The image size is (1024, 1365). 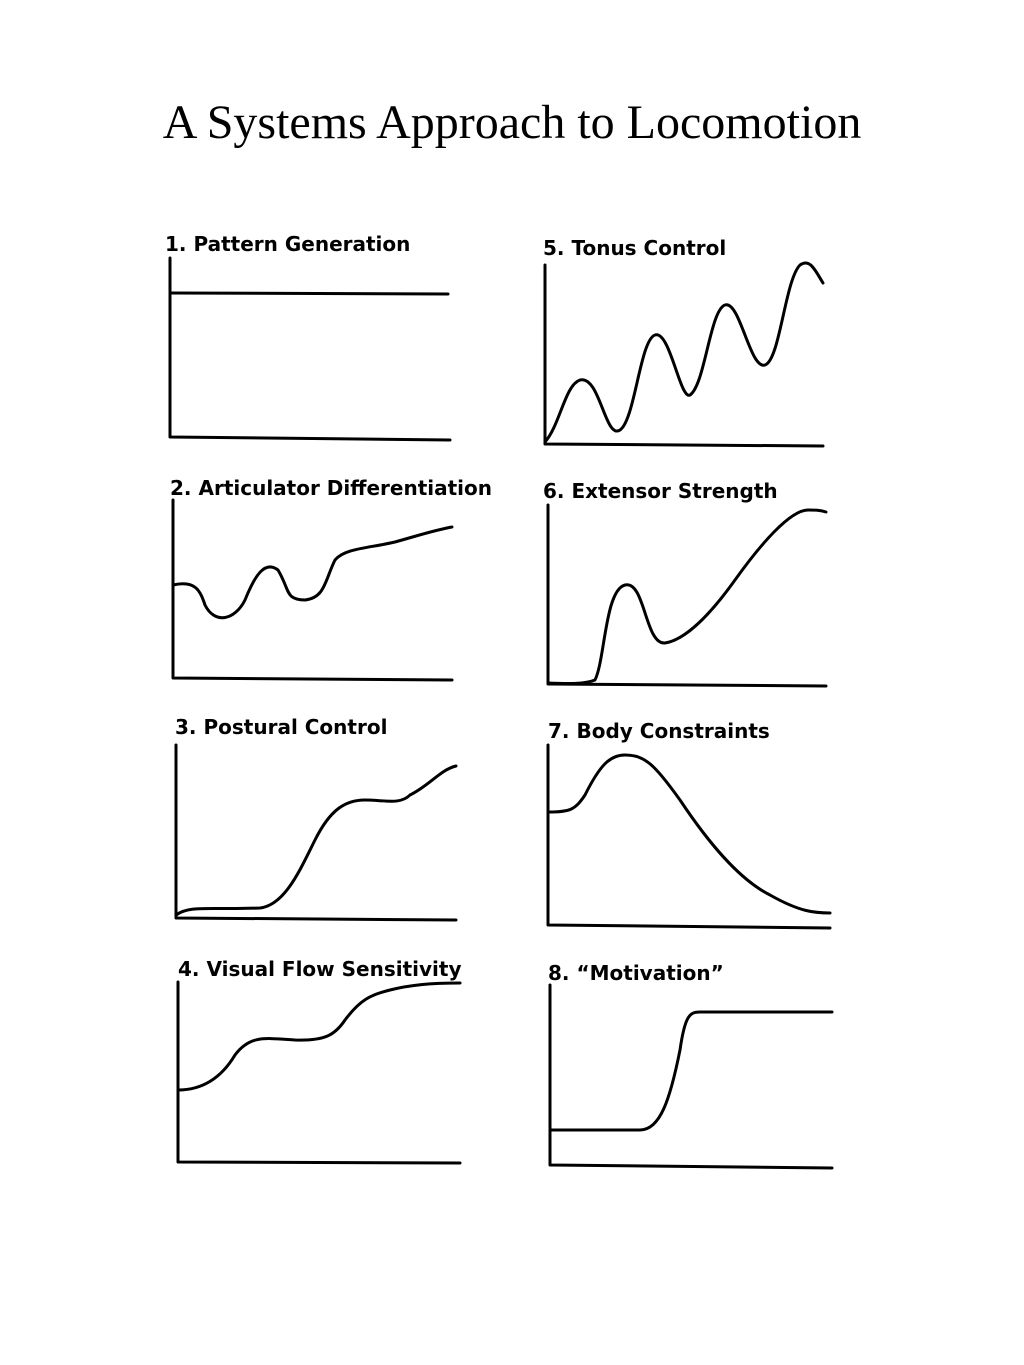 I want to click on panel-label: 8. “Motivation”, so click(x=636, y=973).